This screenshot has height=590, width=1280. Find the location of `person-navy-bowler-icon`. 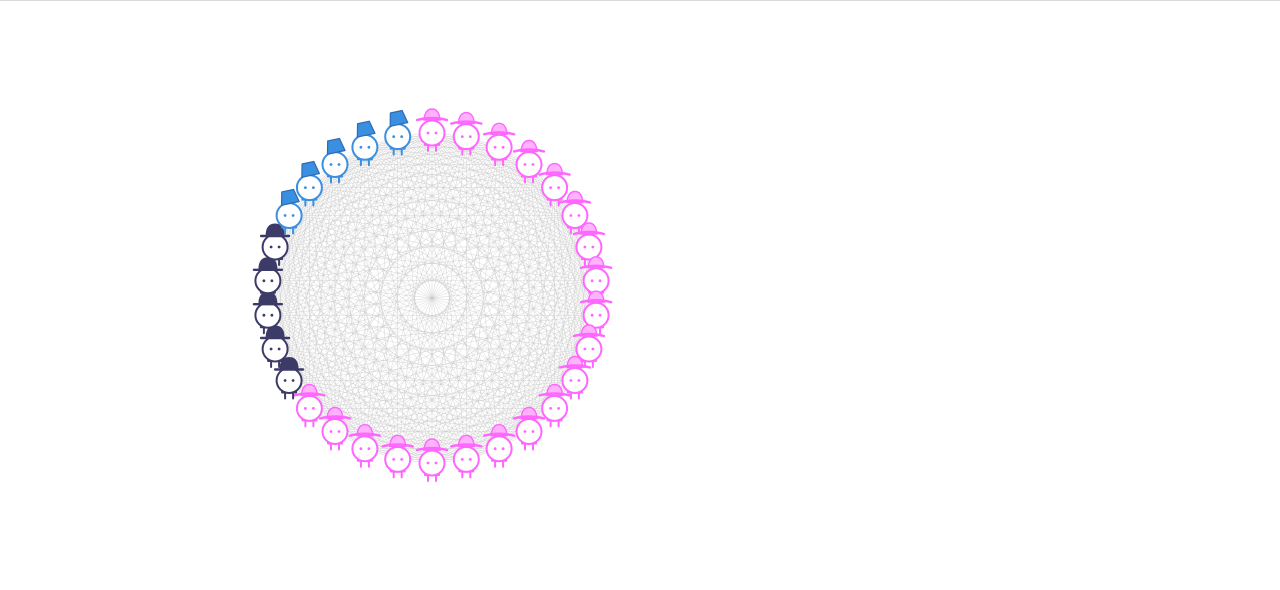

person-navy-bowler-icon is located at coordinates (268, 278).